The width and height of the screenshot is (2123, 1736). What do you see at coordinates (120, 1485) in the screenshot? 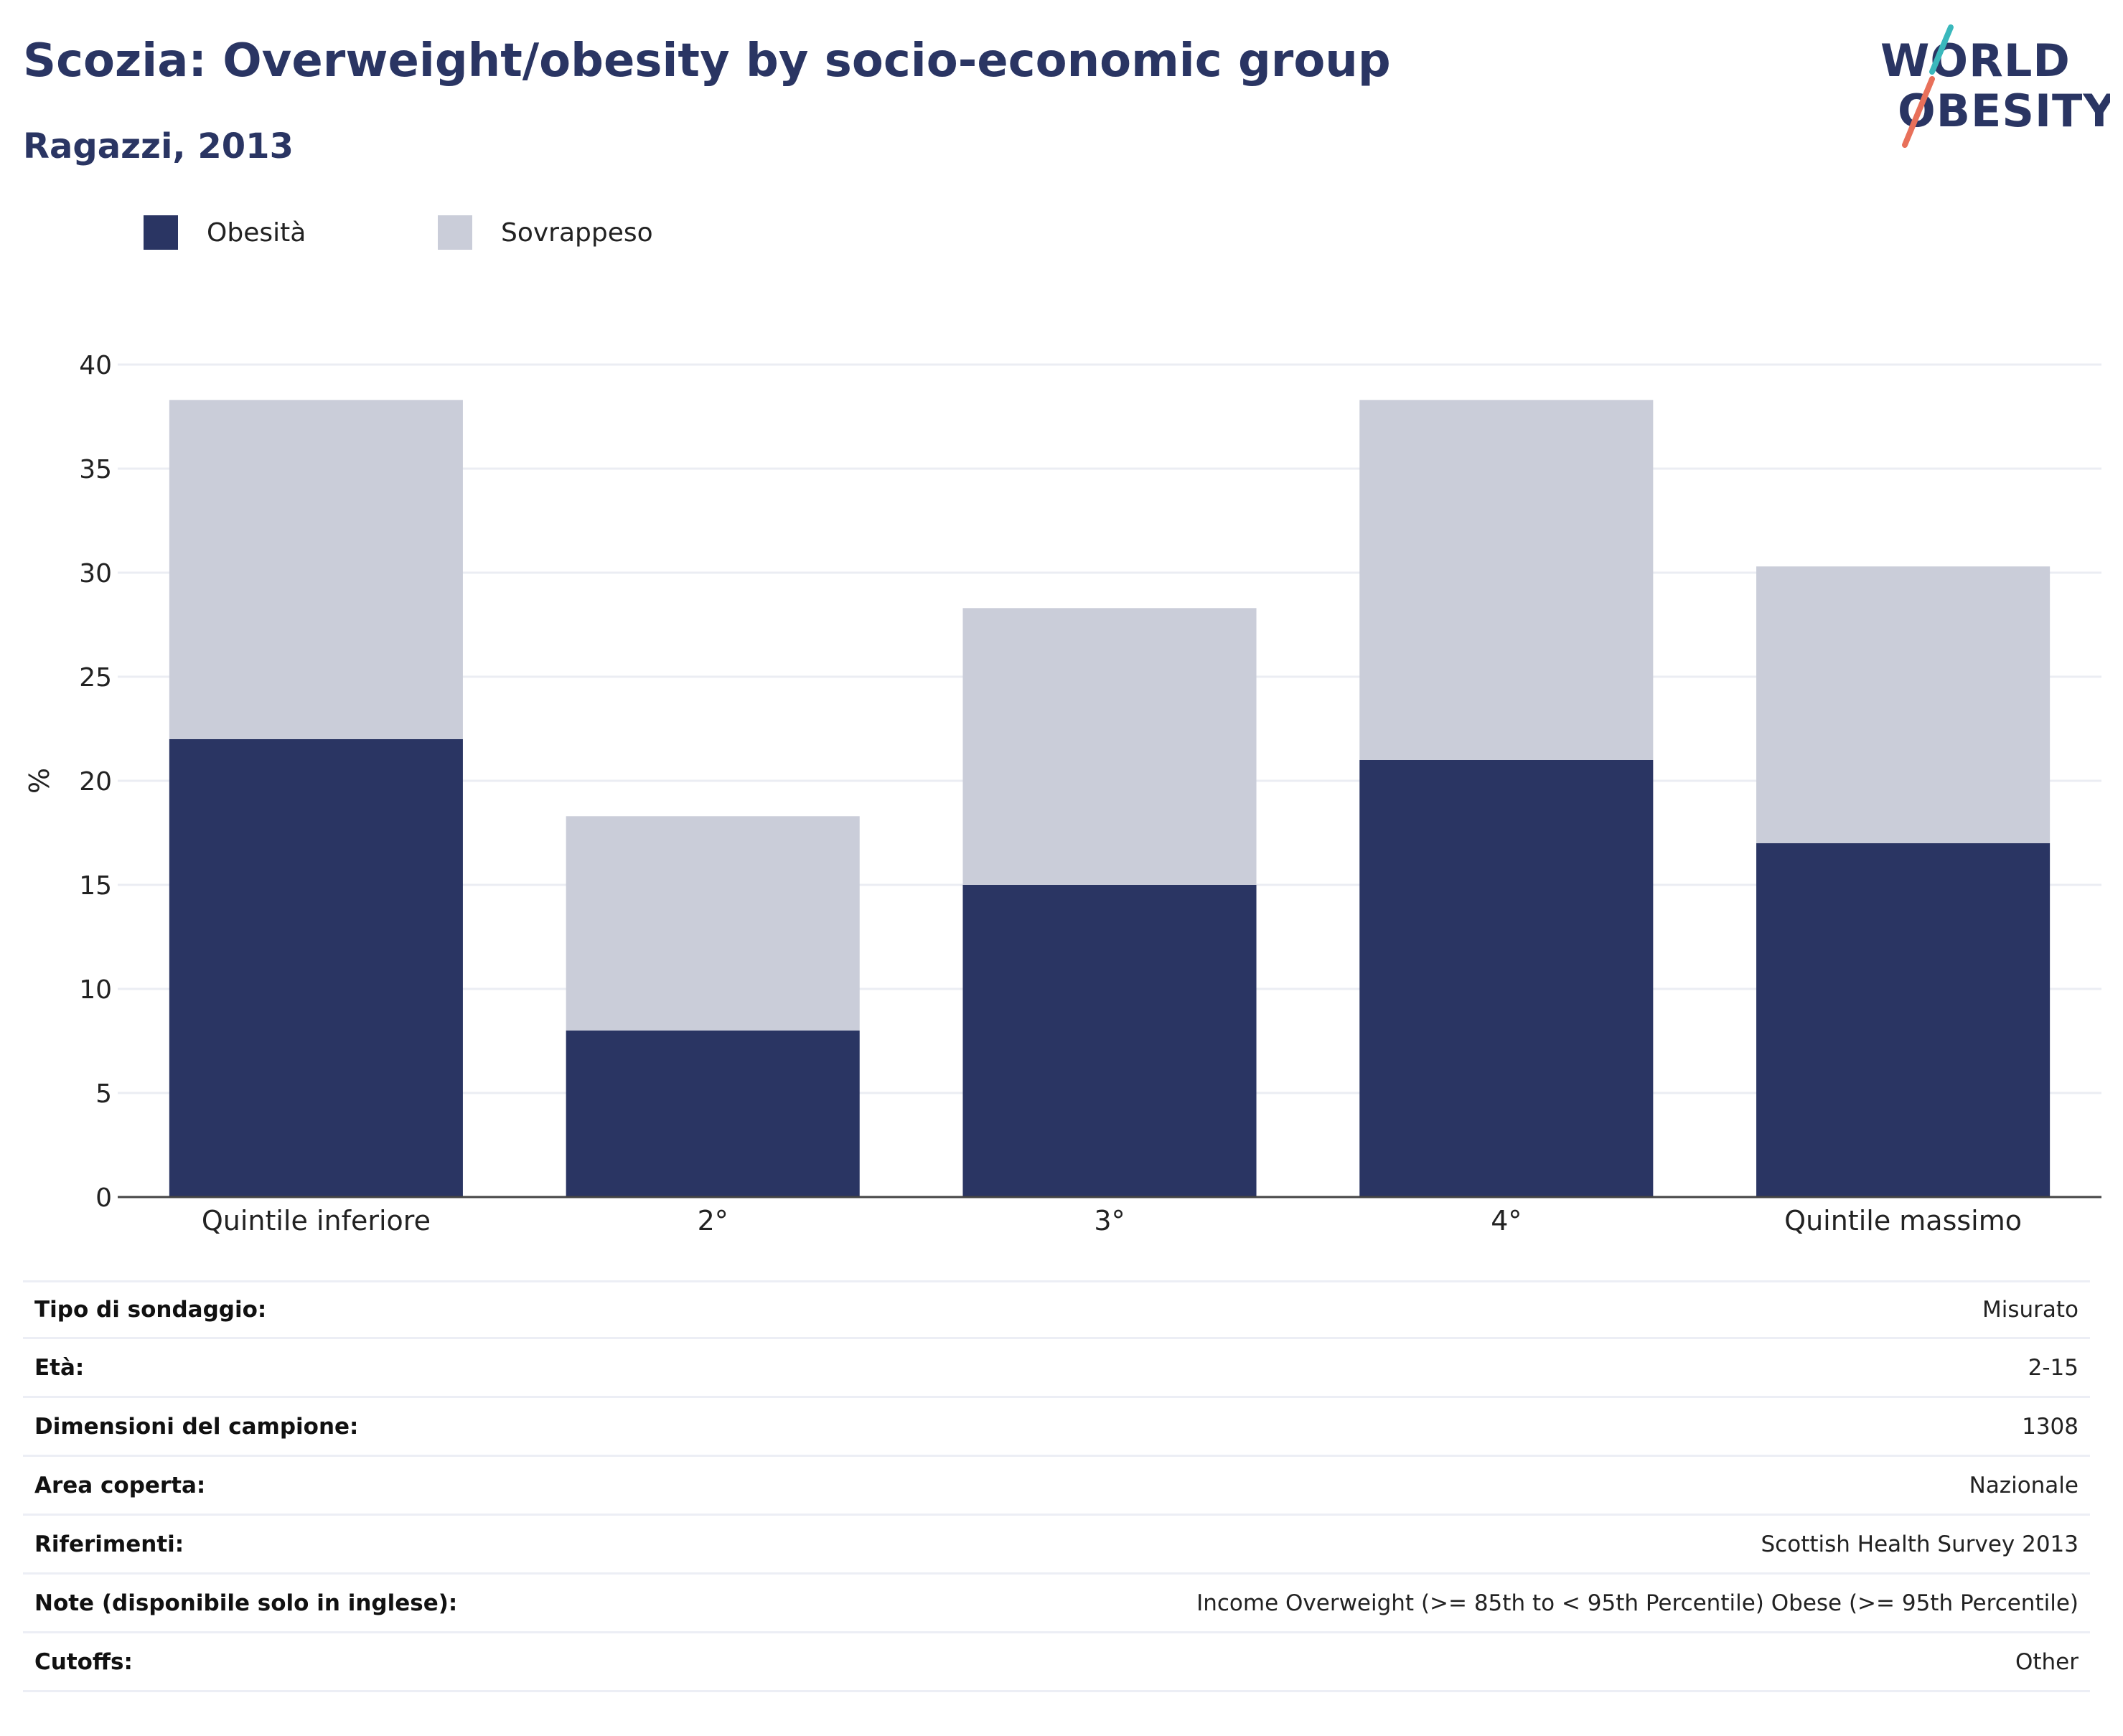
I see `info-key: Area coperta:` at bounding box center [120, 1485].